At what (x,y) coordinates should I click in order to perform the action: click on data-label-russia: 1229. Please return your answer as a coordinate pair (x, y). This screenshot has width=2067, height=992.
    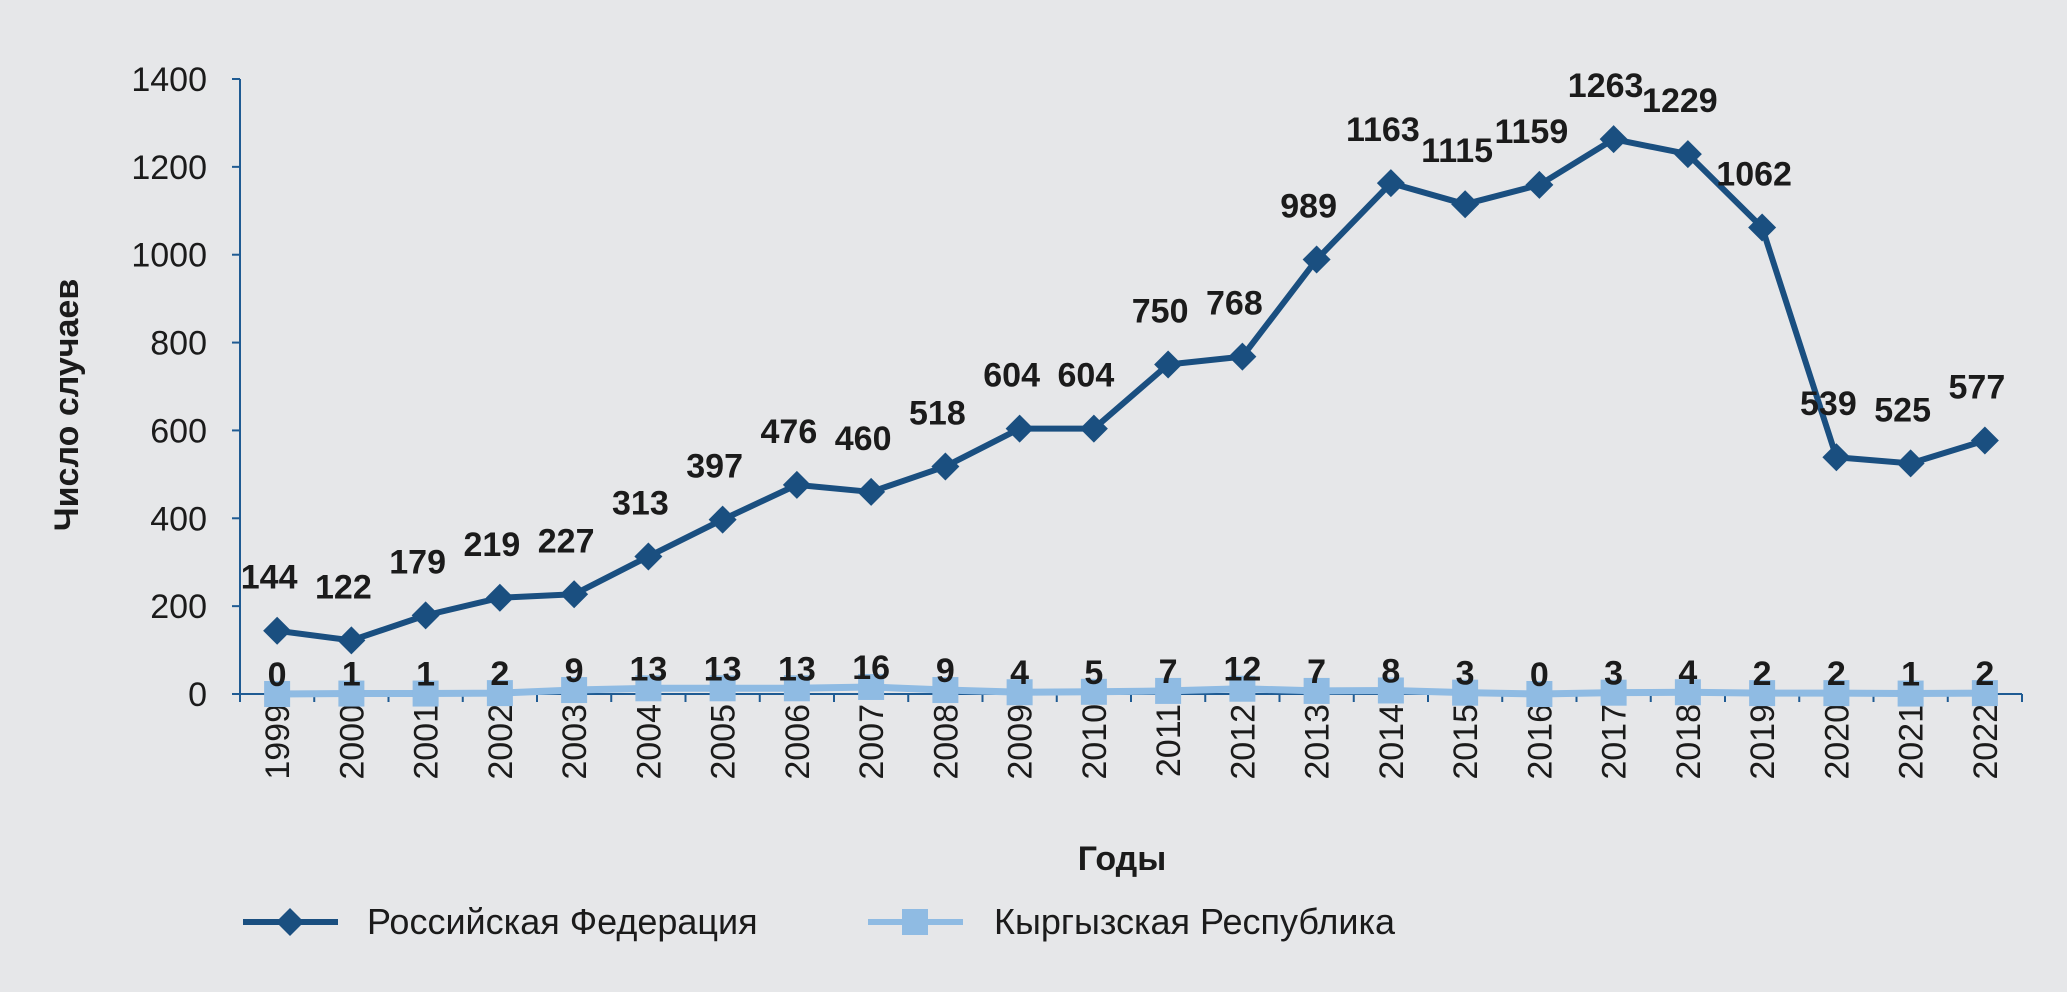
    Looking at the image, I should click on (1680, 101).